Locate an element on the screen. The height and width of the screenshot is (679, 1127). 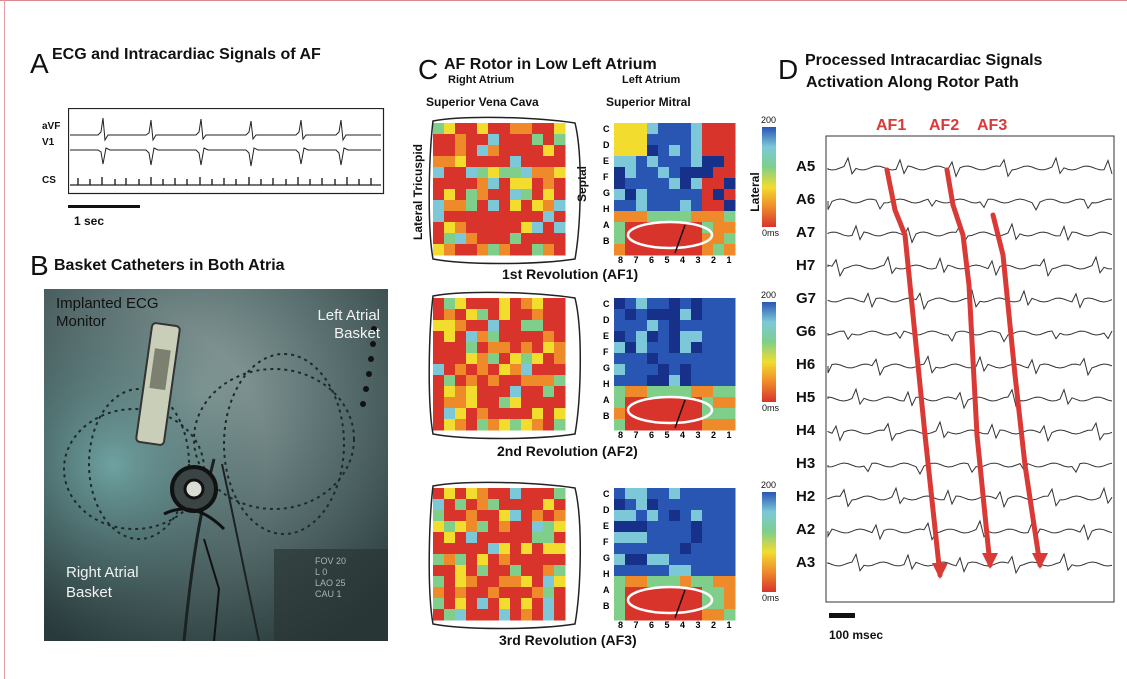
signal-trace is located at coordinates (970, 204).